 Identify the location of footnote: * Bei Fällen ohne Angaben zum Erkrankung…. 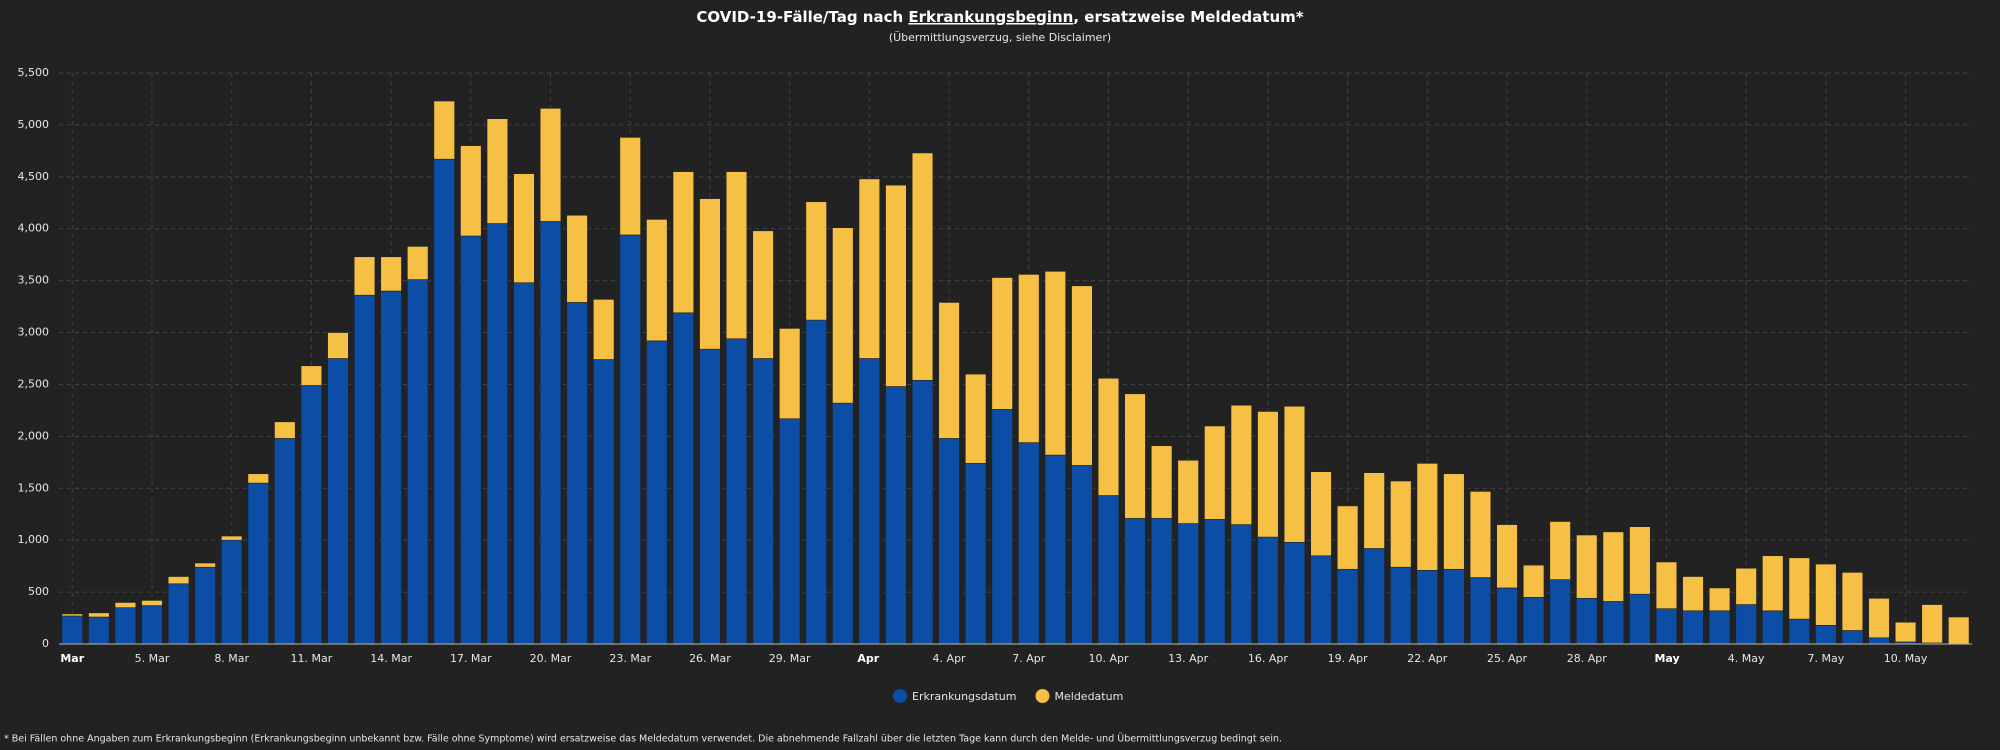
(643, 739).